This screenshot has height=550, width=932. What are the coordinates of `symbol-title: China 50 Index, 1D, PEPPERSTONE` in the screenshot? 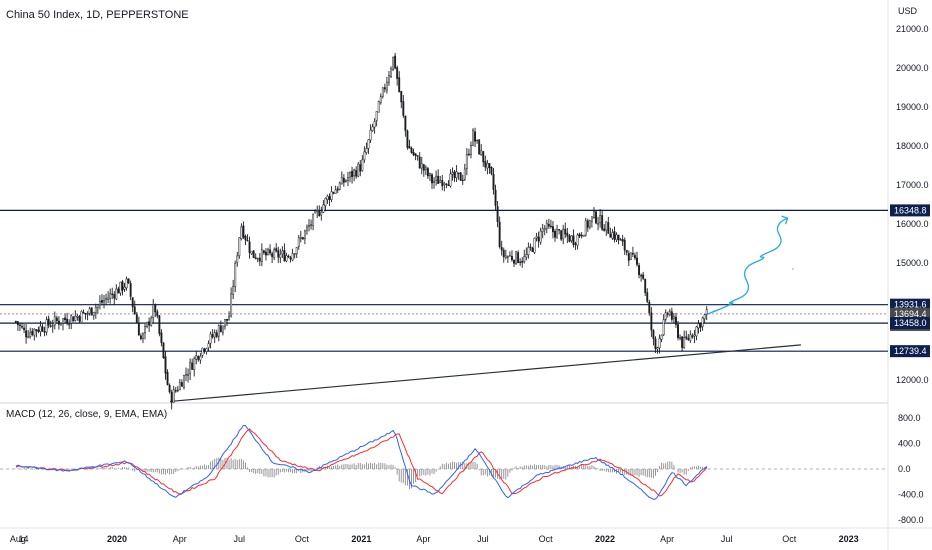 It's located at (97, 15).